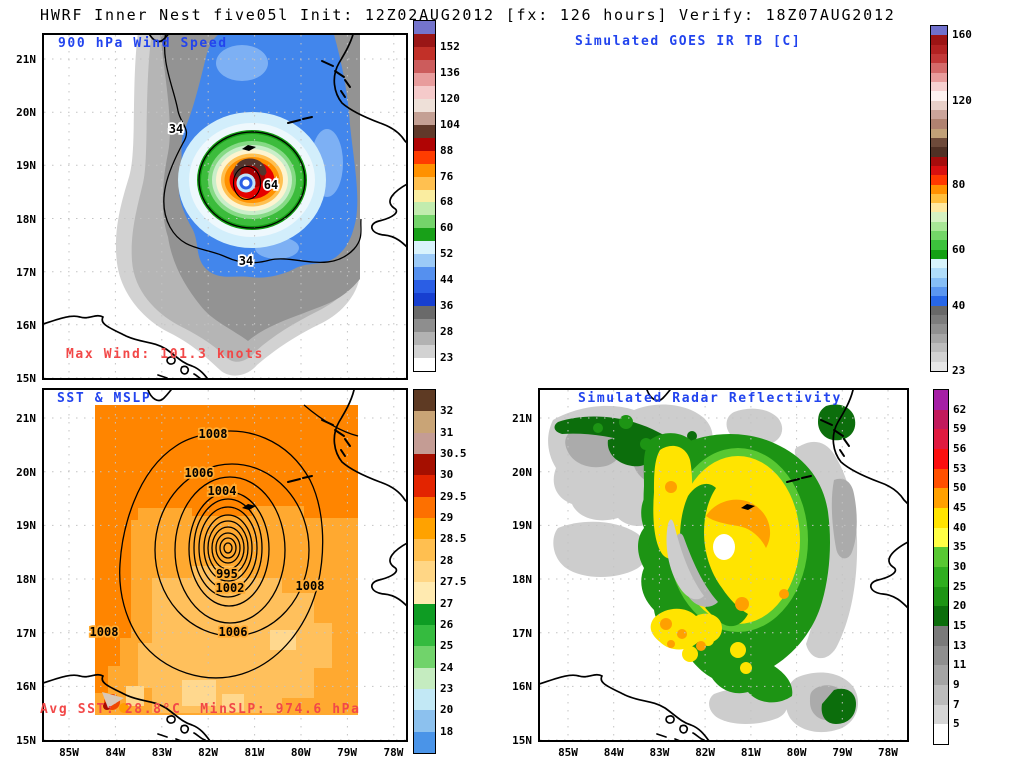 This screenshot has width=1024, height=768. I want to click on sst-mslp-annotation: Avg SST: 28.8°C MinSLP: 974.6 hPa, so click(200, 709).